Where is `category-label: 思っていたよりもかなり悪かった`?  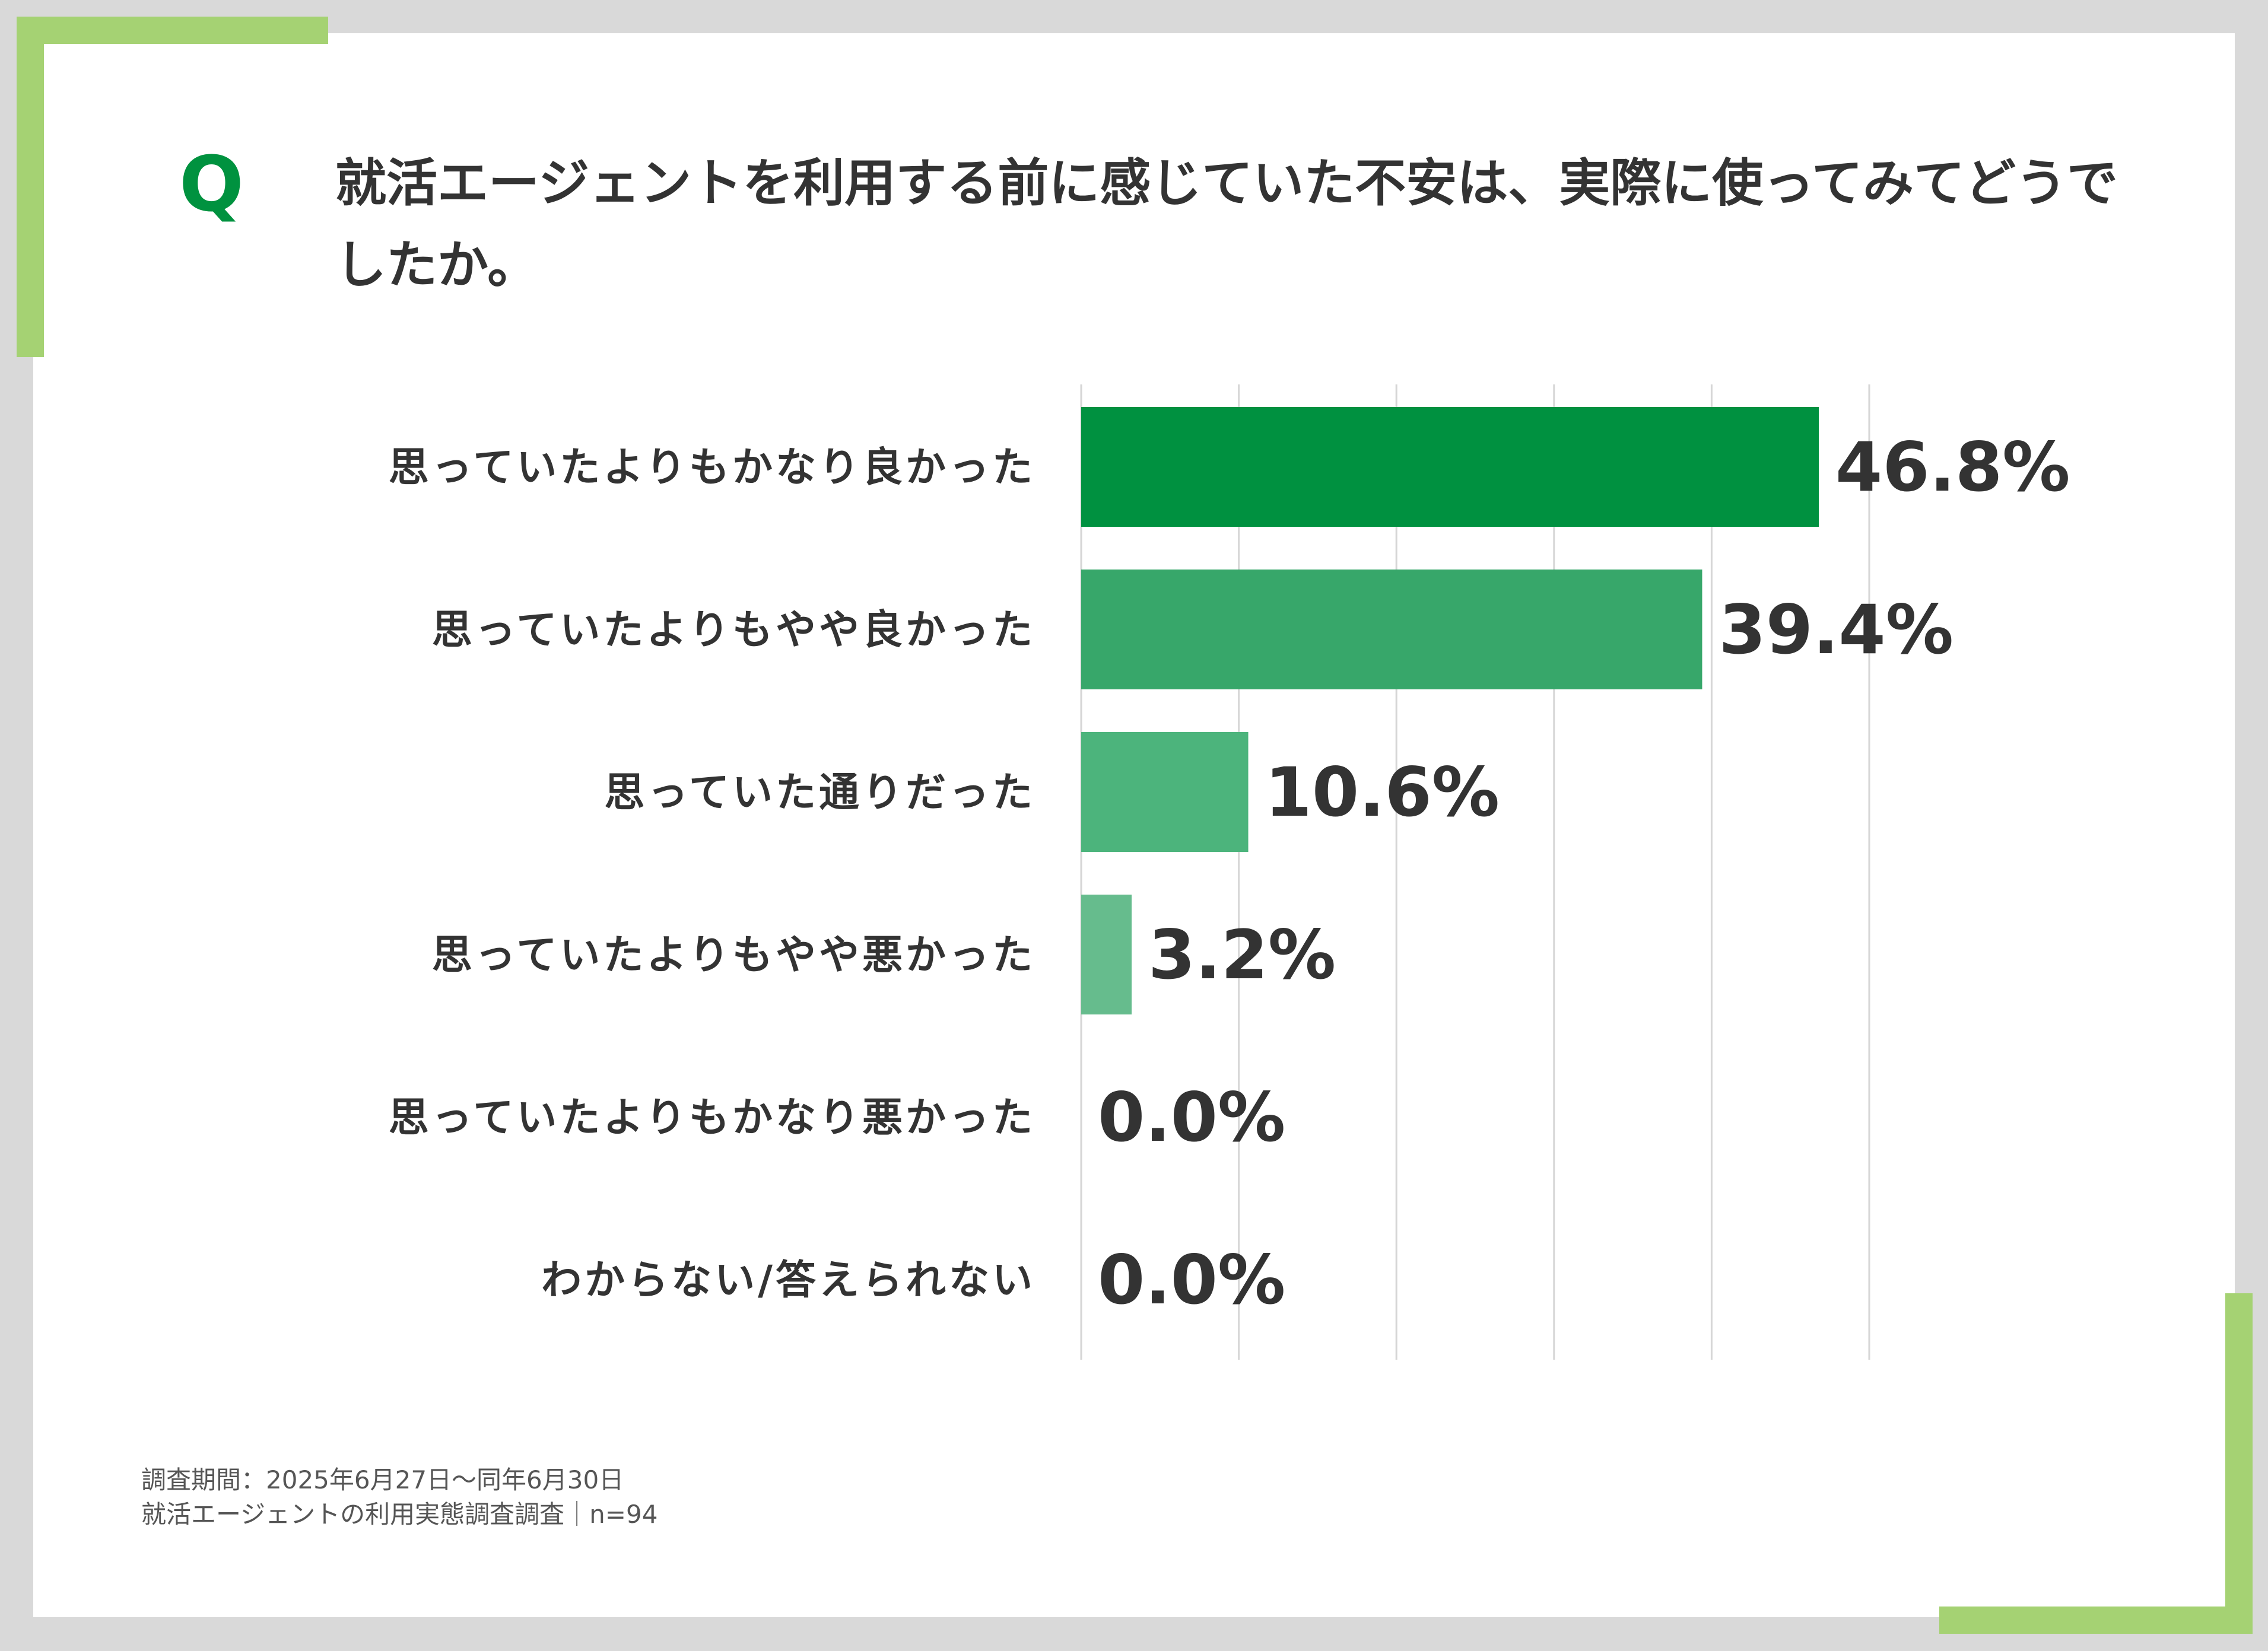 category-label: 思っていたよりもかなり悪かった is located at coordinates (712, 1118).